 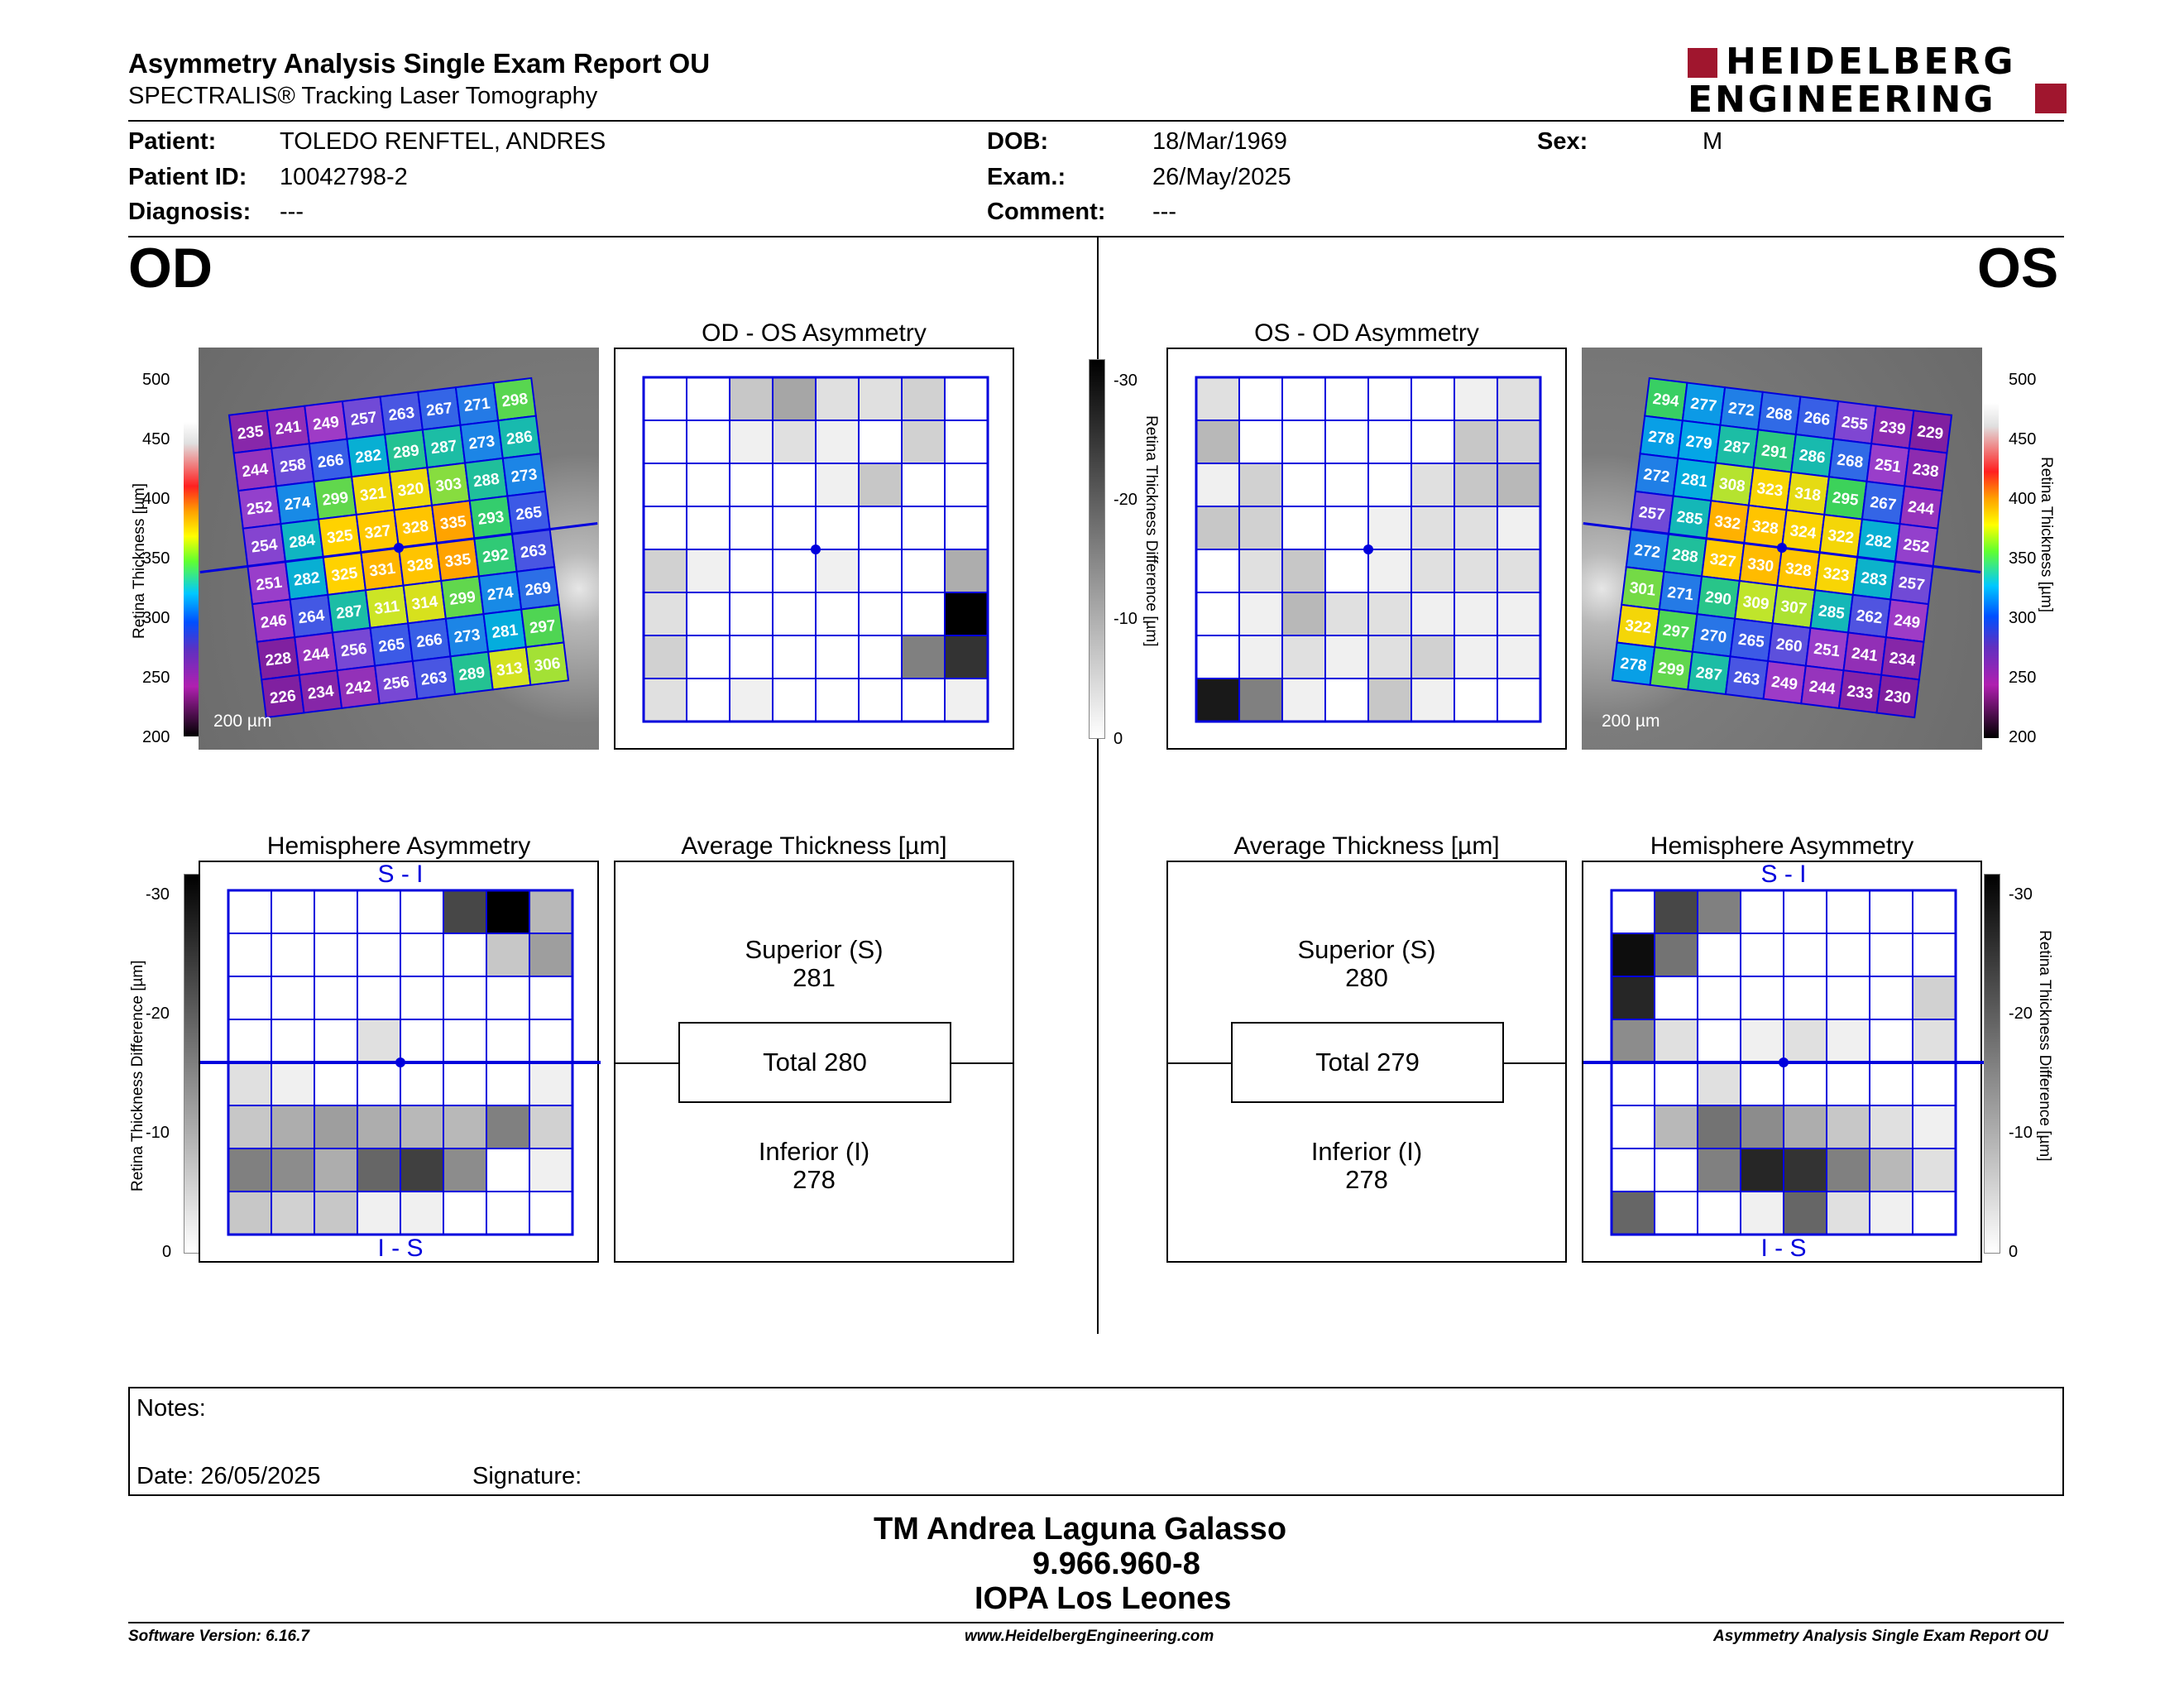 What do you see at coordinates (1878, 81) in the screenshot?
I see `heidelberg-logo: HEIDELBERG ENGINEERING` at bounding box center [1878, 81].